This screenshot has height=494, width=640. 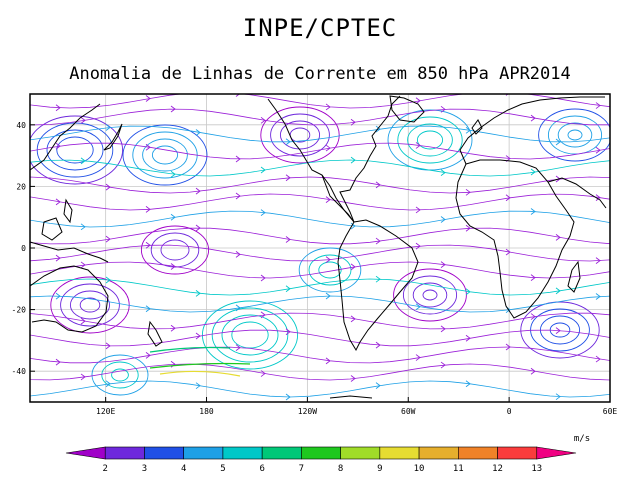 What do you see at coordinates (155, 333) in the screenshot?
I see `coast-new-zealand` at bounding box center [155, 333].